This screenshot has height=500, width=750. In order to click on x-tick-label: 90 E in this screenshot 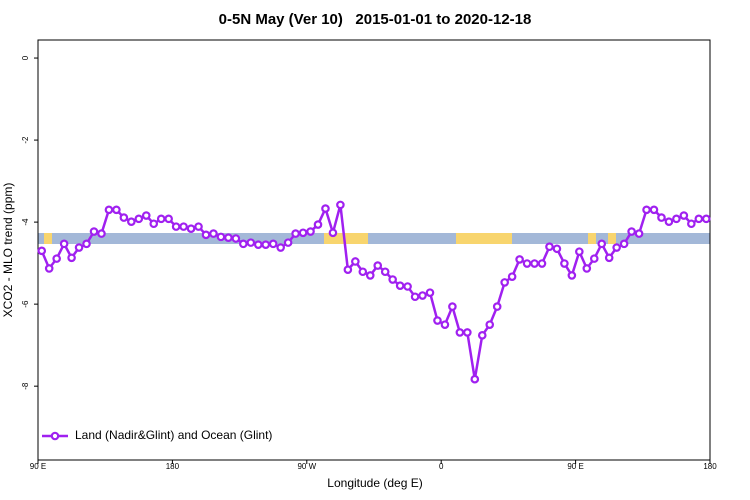, I will do `click(38, 466)`.